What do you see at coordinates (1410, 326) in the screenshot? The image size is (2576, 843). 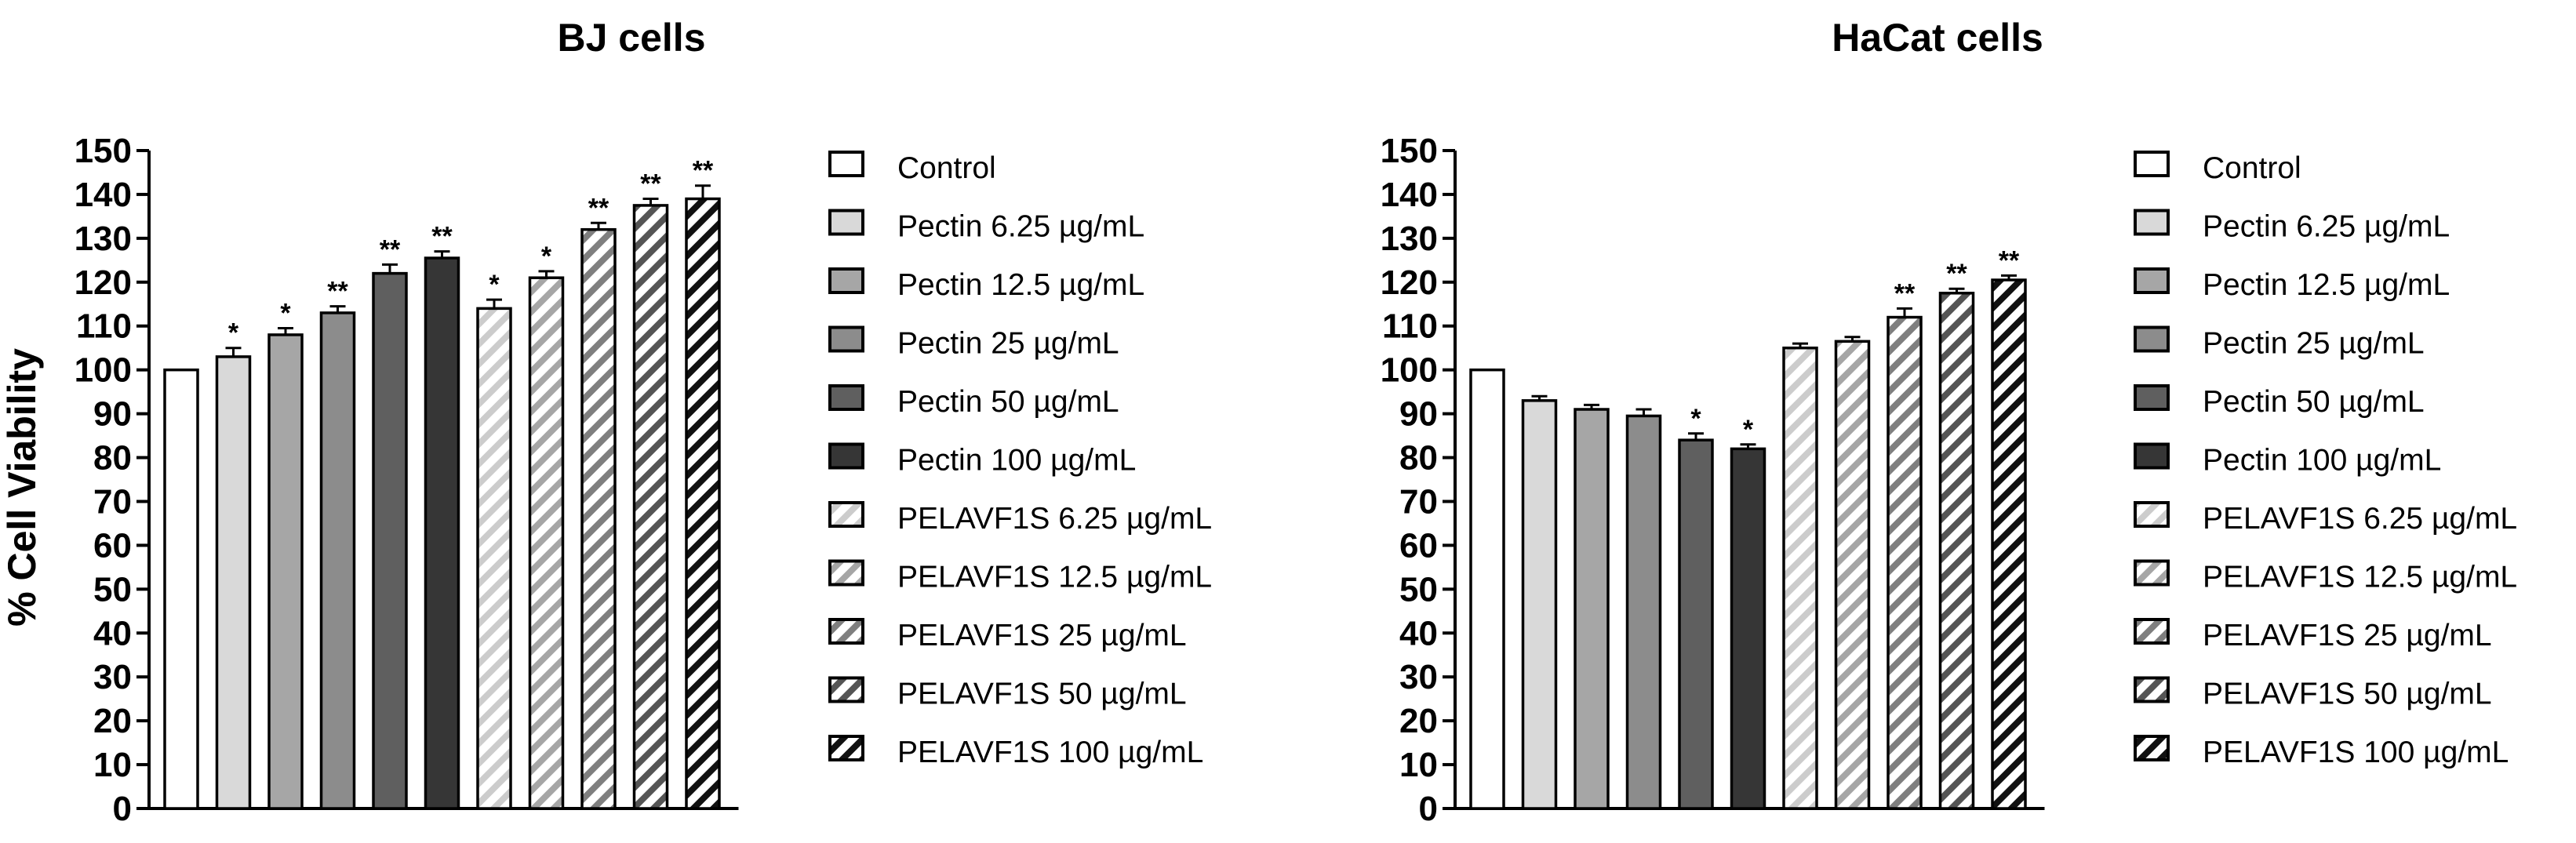 I see `y-tick-label: 110` at bounding box center [1410, 326].